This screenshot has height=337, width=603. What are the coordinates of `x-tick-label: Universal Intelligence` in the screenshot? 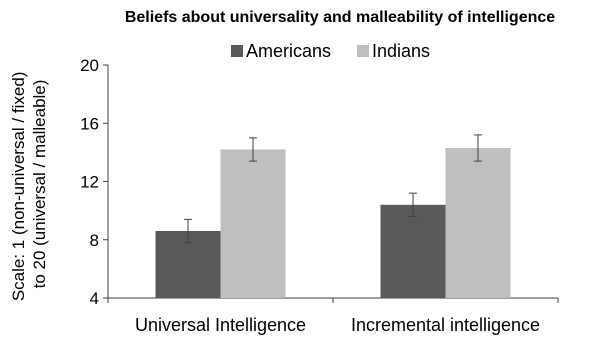 It's located at (220, 325).